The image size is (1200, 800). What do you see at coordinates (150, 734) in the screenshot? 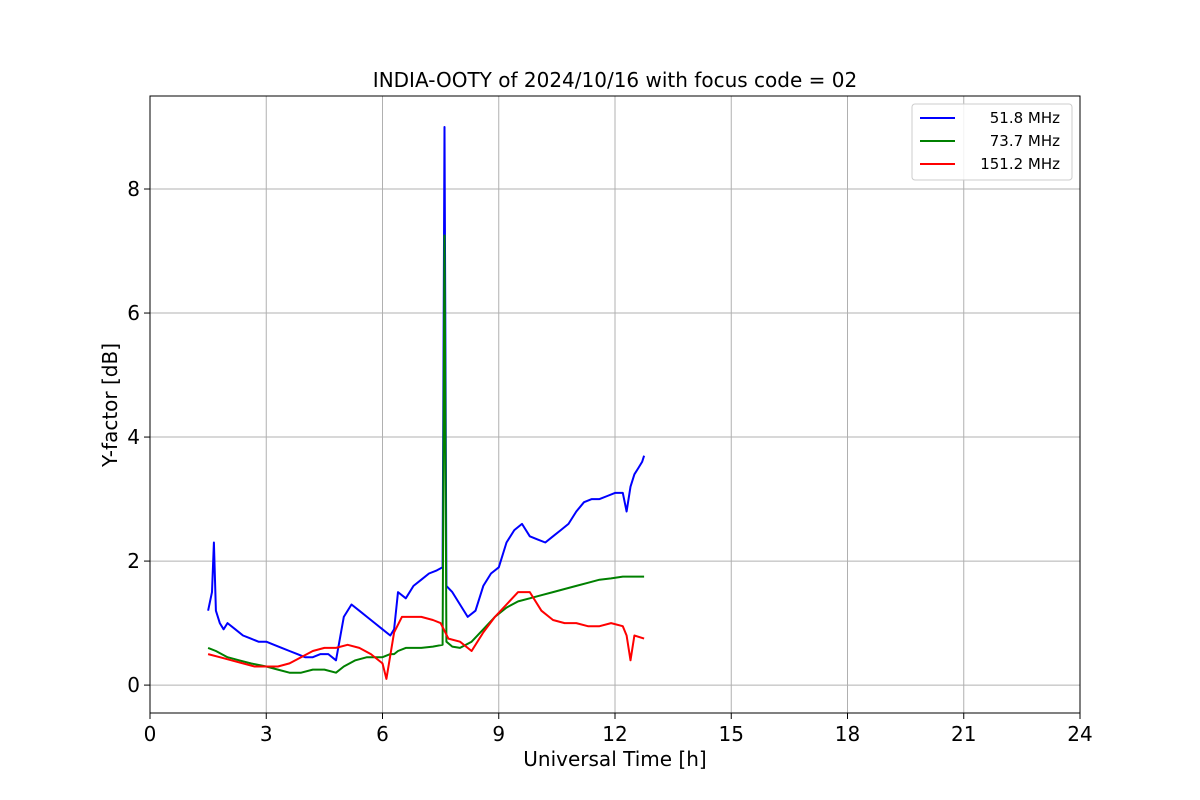
I see `x-tick-label: 0` at bounding box center [150, 734].